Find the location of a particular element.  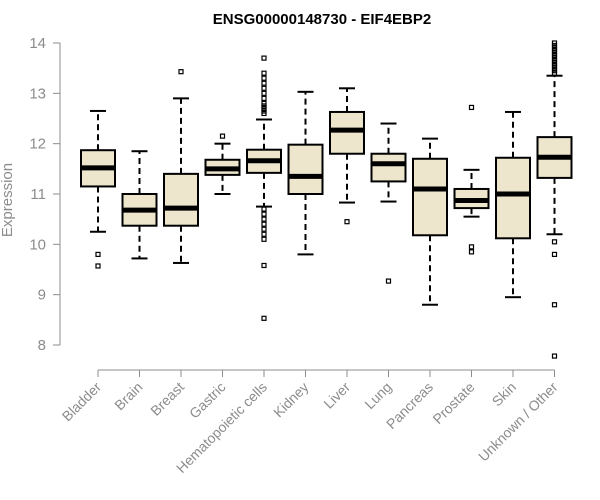

x-tick-label: Skin is located at coordinates (504, 394).